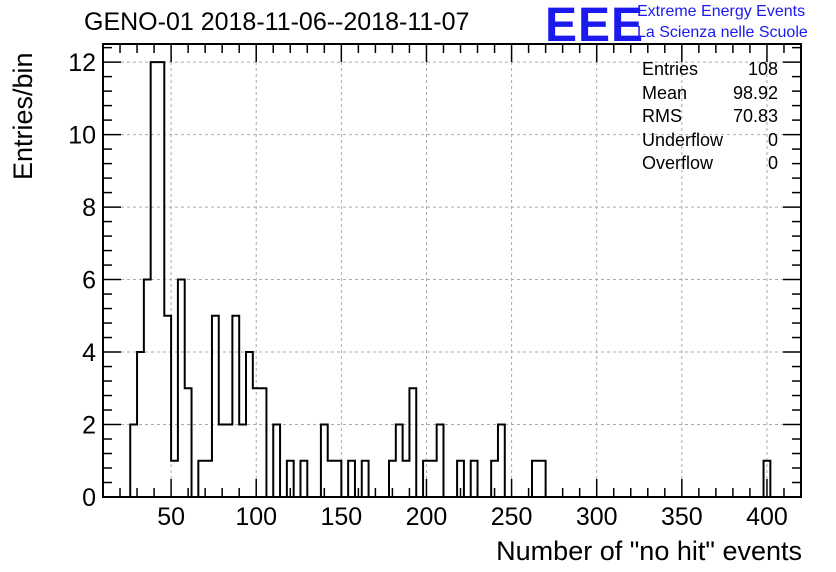 Image resolution: width=836 pixels, height=572 pixels. Describe the element at coordinates (682, 517) in the screenshot. I see `x-tick-label: 350` at that location.